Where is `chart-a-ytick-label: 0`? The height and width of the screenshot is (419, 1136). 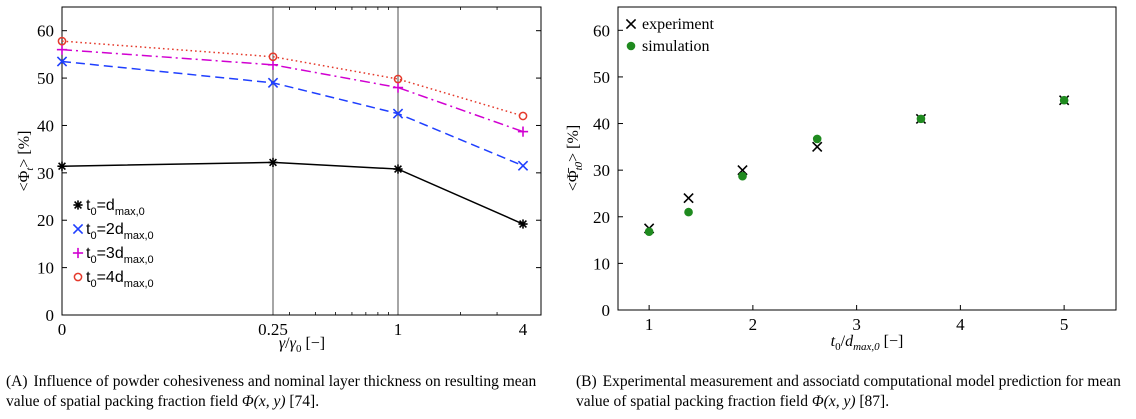 chart-a-ytick-label: 0 is located at coordinates (50, 315).